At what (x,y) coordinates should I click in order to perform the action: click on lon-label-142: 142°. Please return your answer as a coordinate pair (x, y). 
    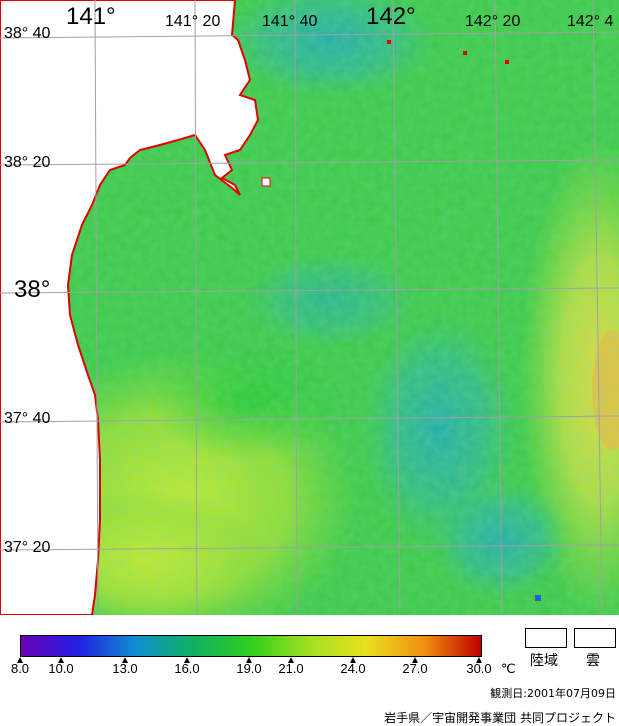
    Looking at the image, I should click on (391, 16).